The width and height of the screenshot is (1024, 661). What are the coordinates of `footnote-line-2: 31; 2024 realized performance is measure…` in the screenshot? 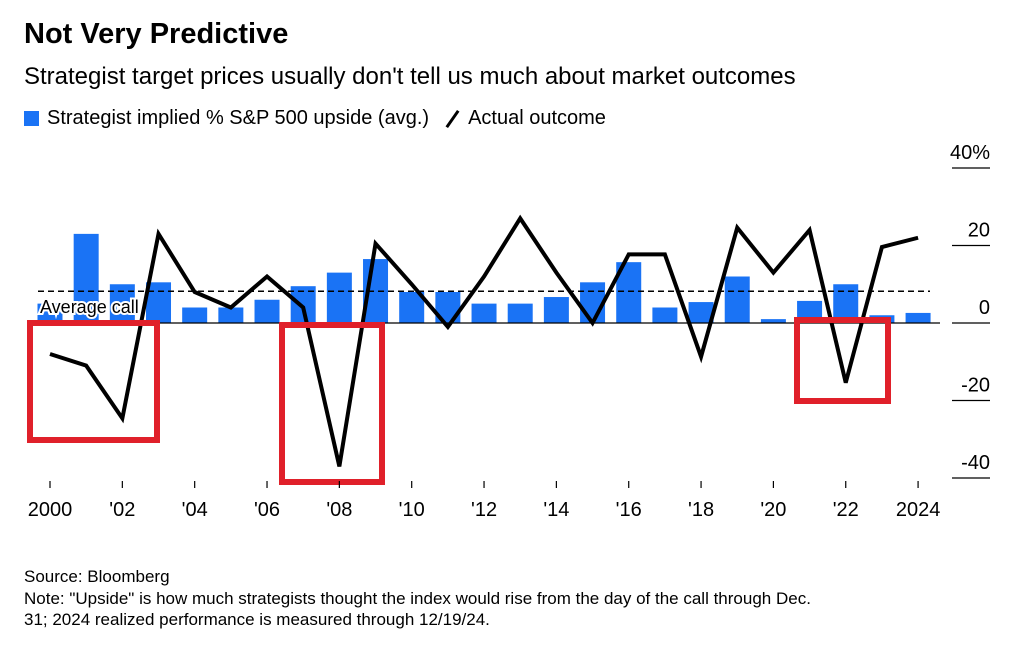 It's located at (257, 619).